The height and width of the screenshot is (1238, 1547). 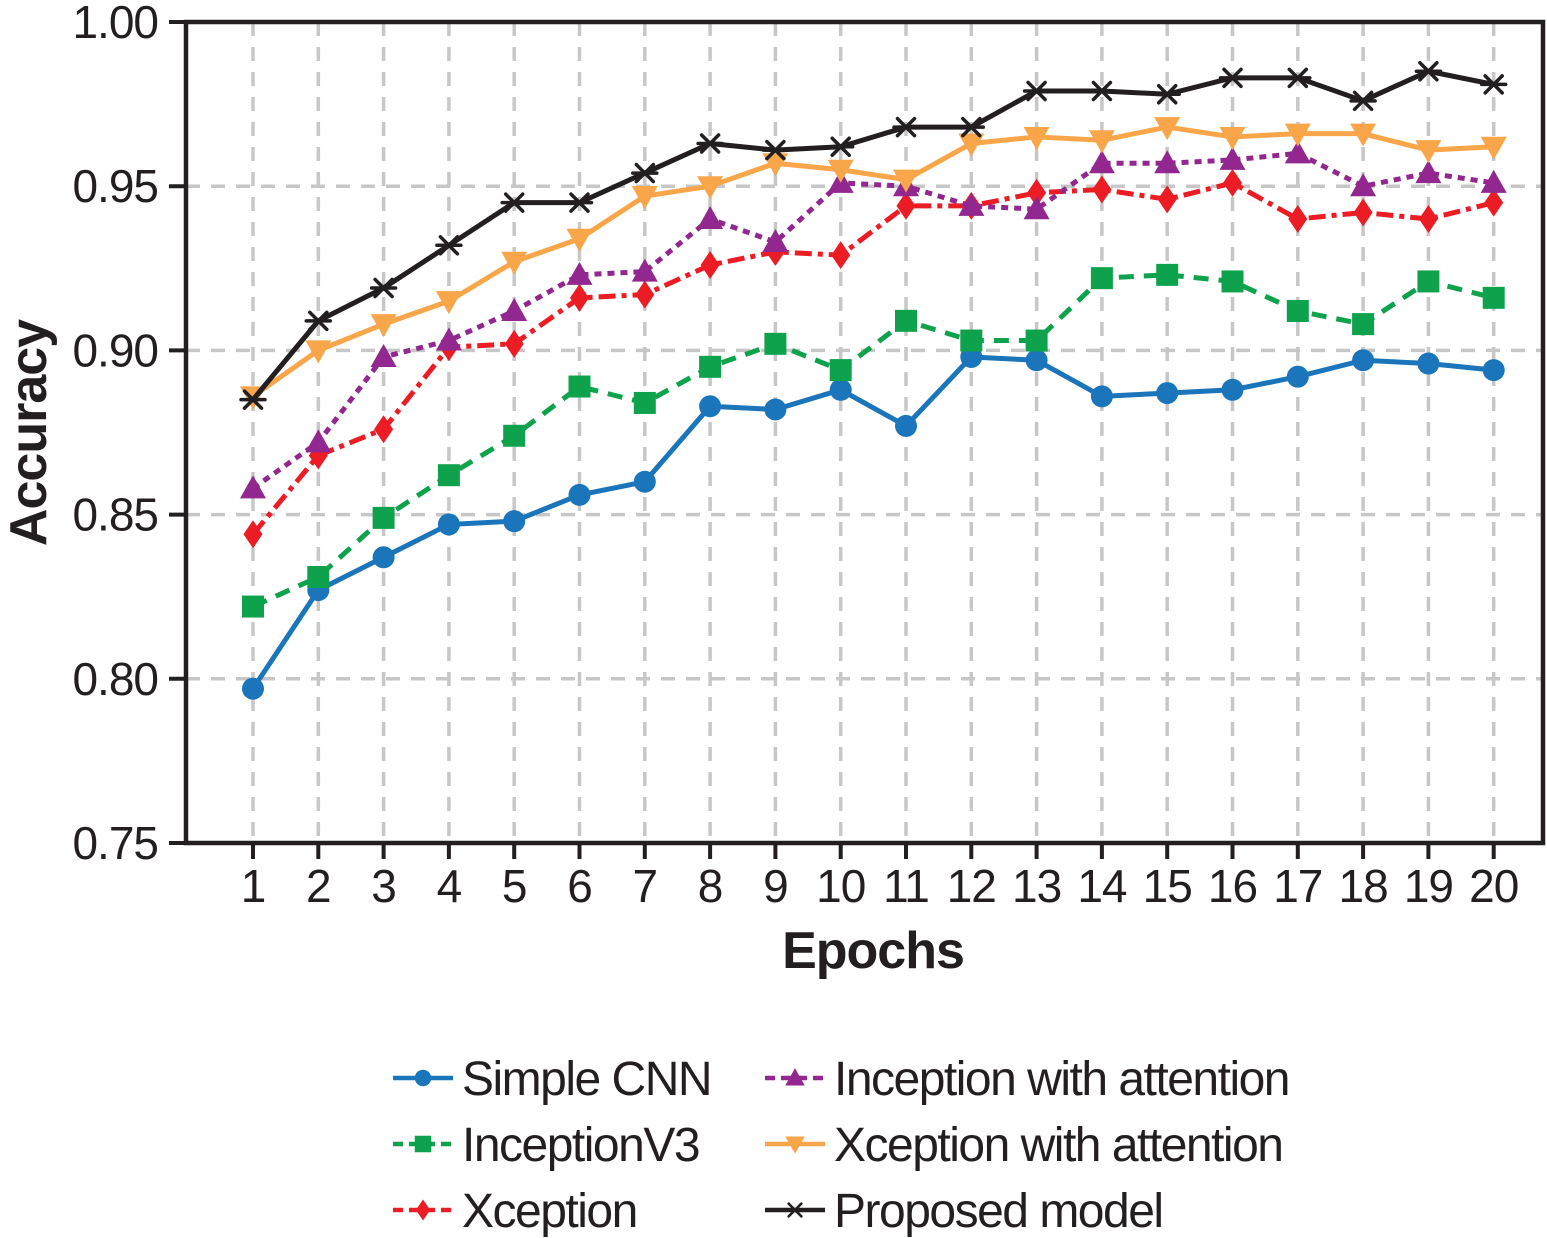 I want to click on y-tick-label-0.95: 0.95, so click(x=115, y=186).